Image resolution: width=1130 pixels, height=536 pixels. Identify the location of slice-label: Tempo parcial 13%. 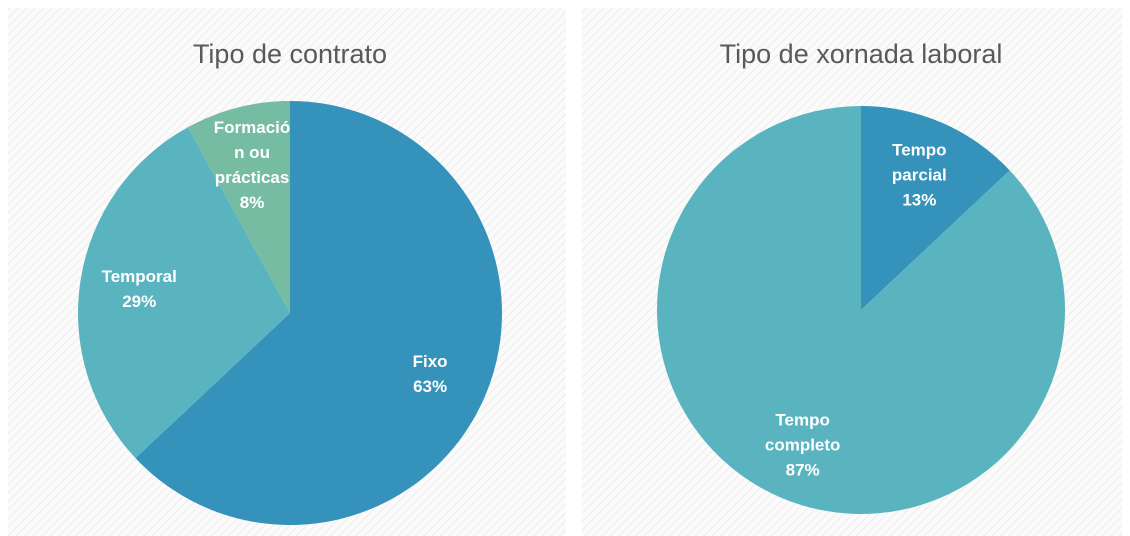
(919, 175).